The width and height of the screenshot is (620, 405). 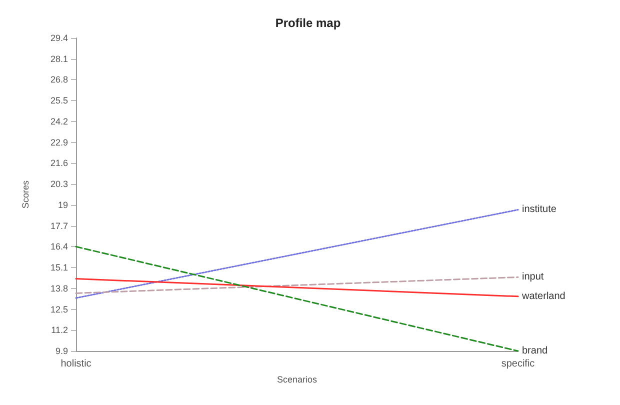 I want to click on y-tick-label: 28.1, so click(x=59, y=59).